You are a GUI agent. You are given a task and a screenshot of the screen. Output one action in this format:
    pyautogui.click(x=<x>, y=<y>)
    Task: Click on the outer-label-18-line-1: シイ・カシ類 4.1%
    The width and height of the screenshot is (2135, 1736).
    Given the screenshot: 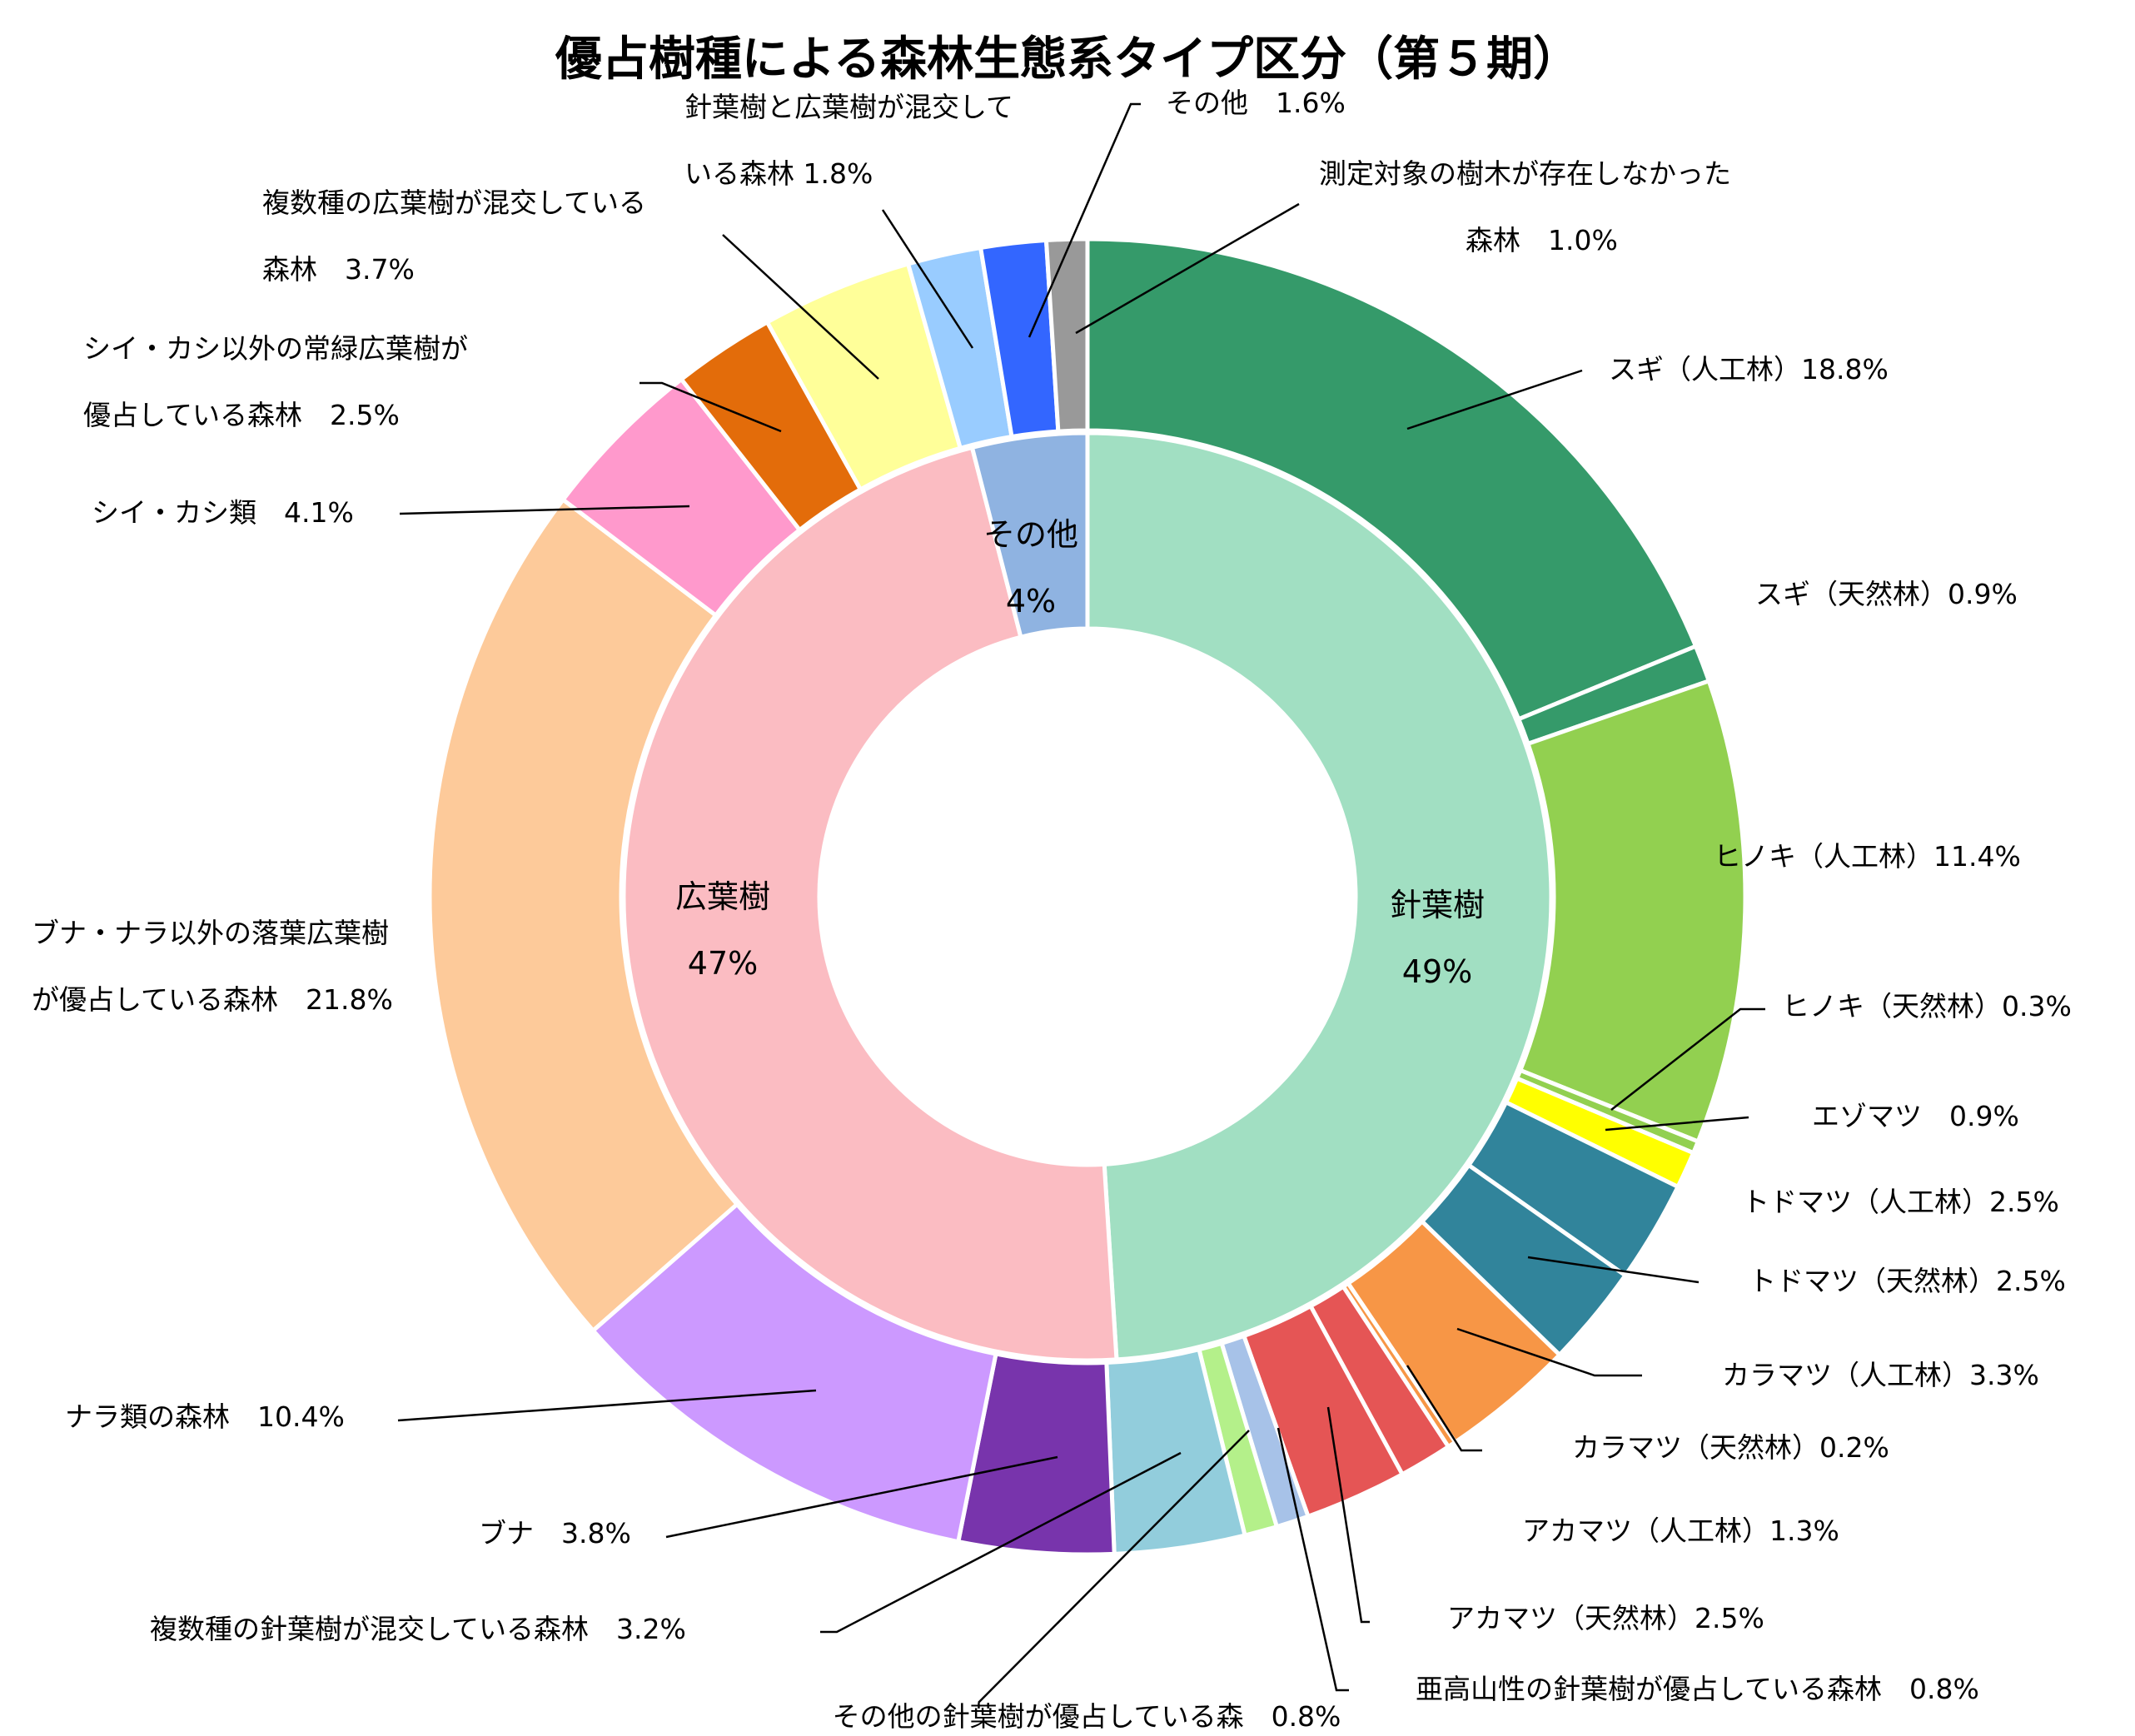 What is the action you would take?
    pyautogui.click(x=223, y=512)
    